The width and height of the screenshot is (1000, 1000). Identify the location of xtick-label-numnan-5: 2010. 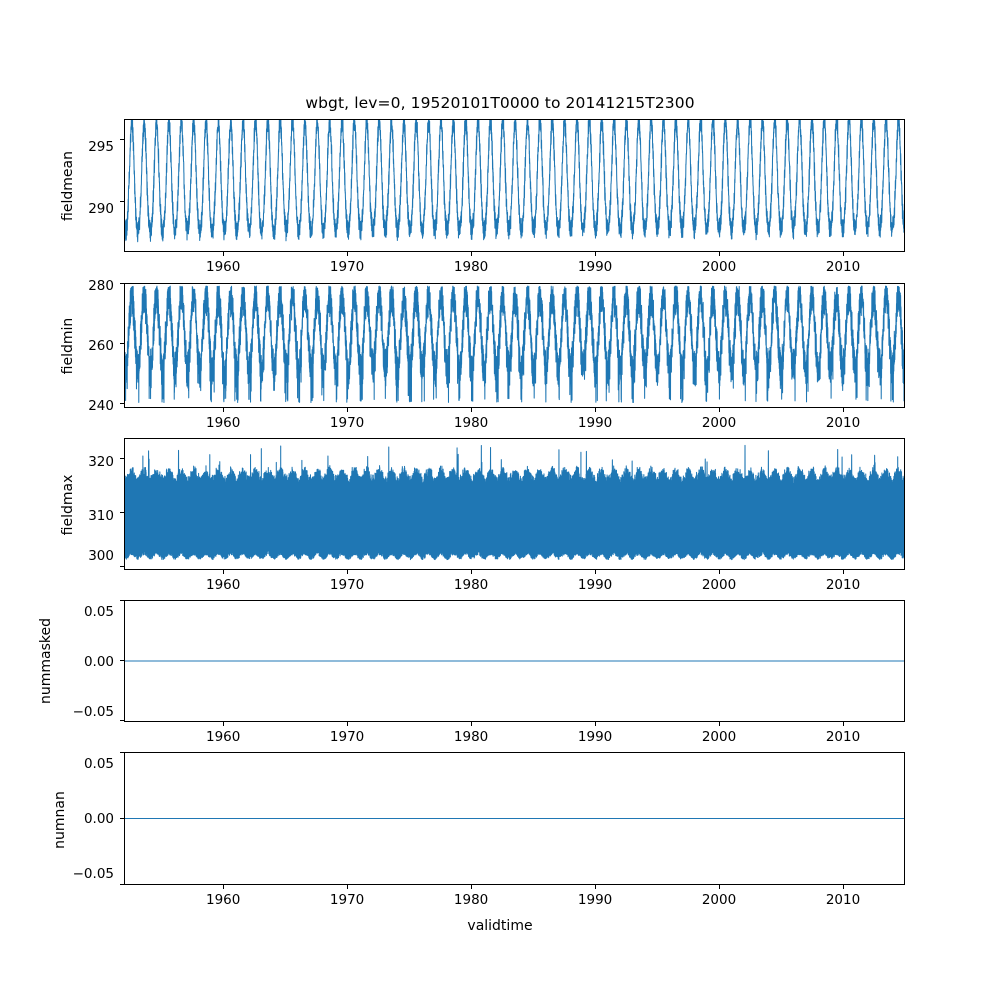
(843, 900).